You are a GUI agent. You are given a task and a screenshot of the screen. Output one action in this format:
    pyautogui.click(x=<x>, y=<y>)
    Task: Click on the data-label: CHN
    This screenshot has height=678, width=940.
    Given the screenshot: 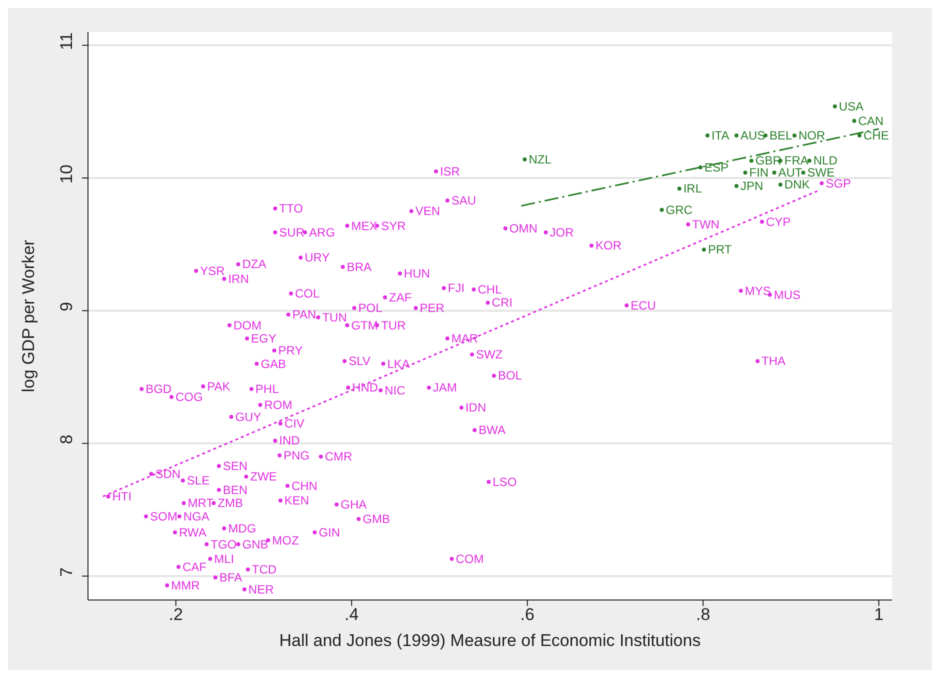 What is the action you would take?
    pyautogui.click(x=304, y=485)
    